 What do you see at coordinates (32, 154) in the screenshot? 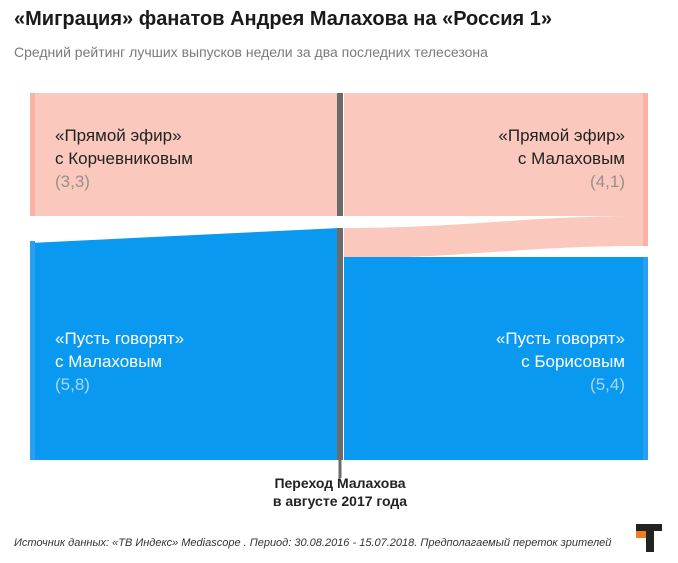
I see `left-top-block-edge` at bounding box center [32, 154].